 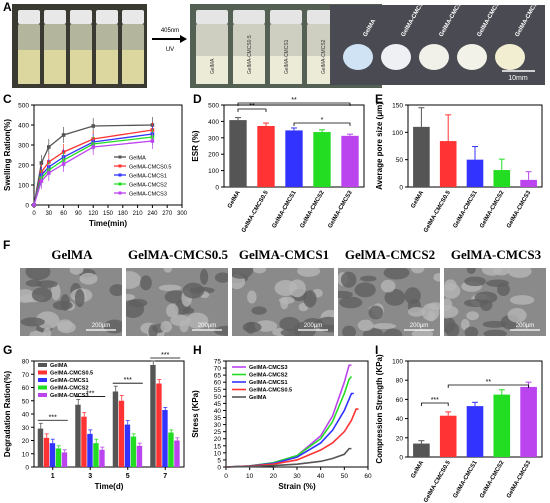 I want to click on vial-label: GelMA-CMCS2, so click(x=324, y=56).